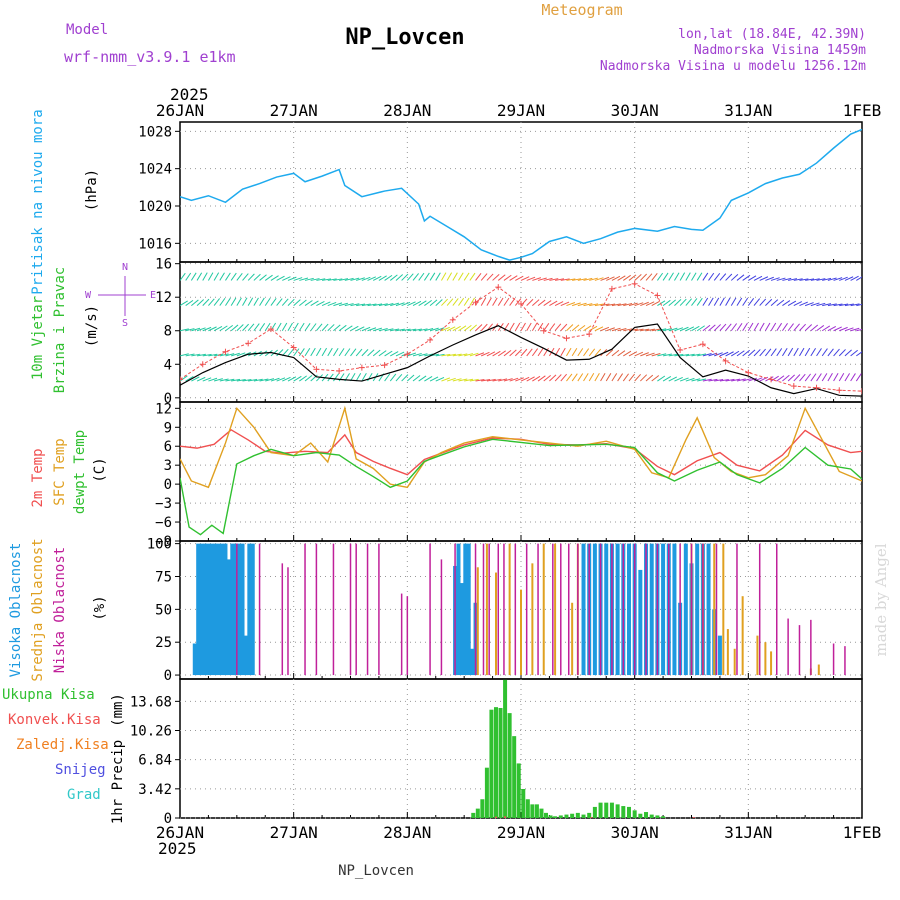 The width and height of the screenshot is (900, 900). I want to click on precip-legend-convective: Konvek.Kisa, so click(54, 720).